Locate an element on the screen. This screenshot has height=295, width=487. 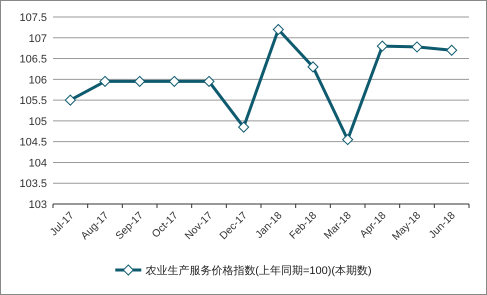
y-tick-label: 104.5 is located at coordinates (33, 142).